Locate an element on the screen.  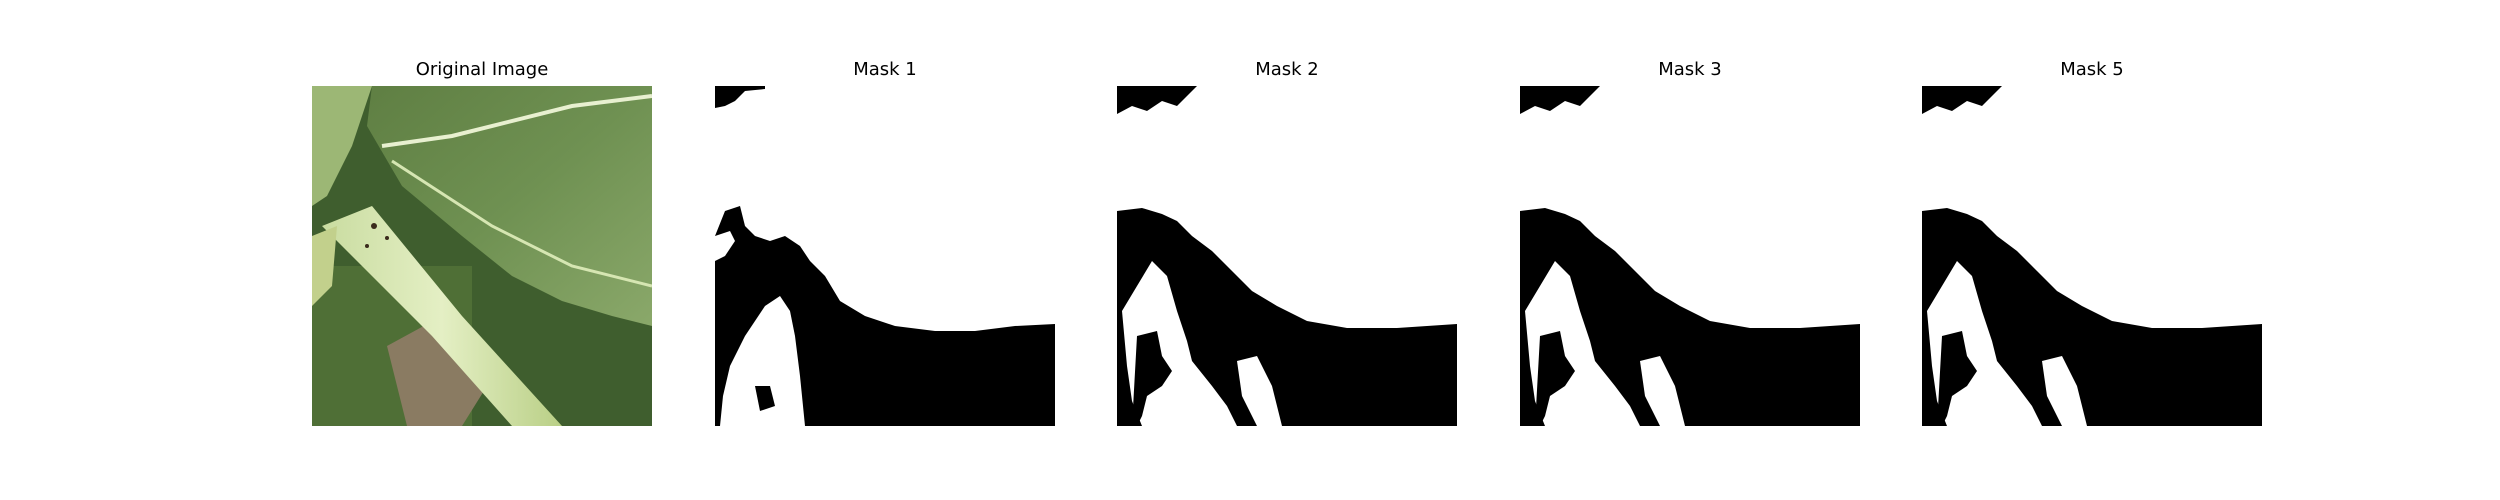
mask-3-image is located at coordinates (1690, 256).